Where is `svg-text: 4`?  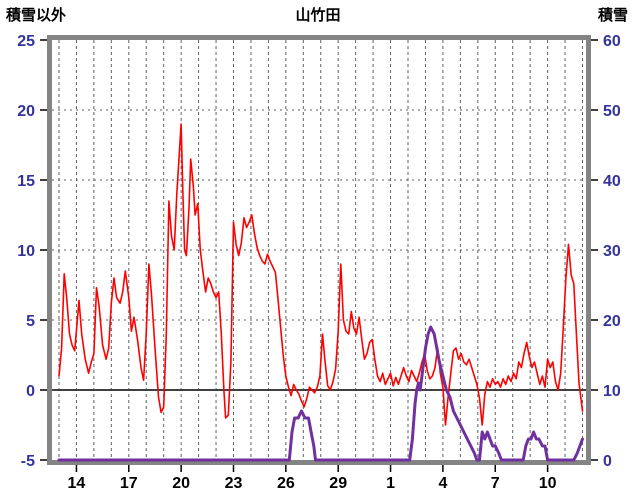
svg-text: 4 is located at coordinates (442, 483).